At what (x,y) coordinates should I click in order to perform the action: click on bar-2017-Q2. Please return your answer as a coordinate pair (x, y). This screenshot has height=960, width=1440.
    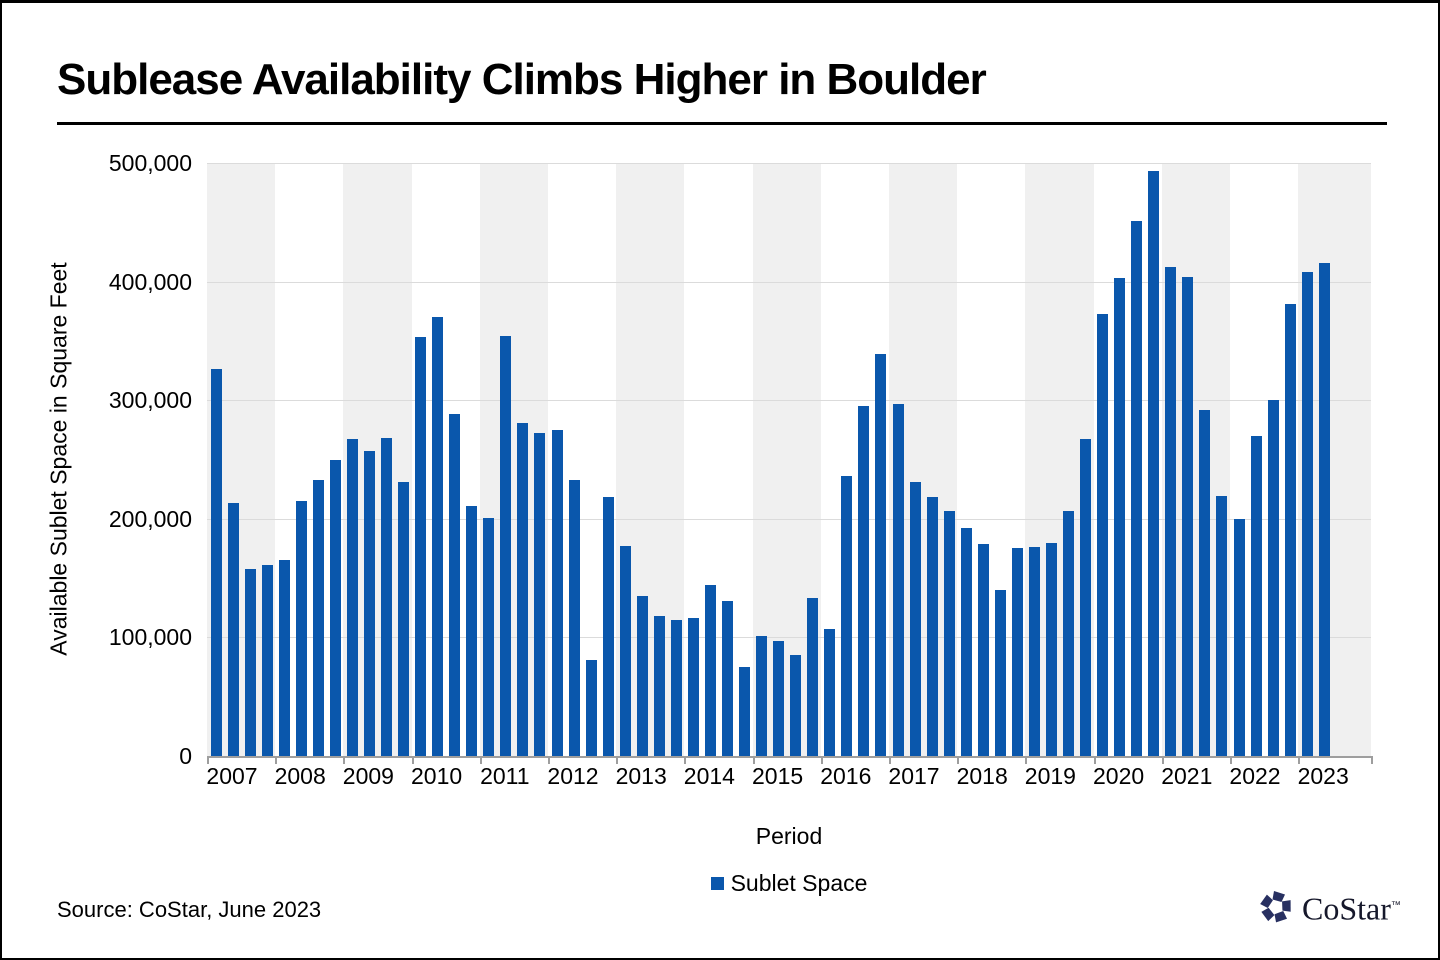
    Looking at the image, I should click on (915, 619).